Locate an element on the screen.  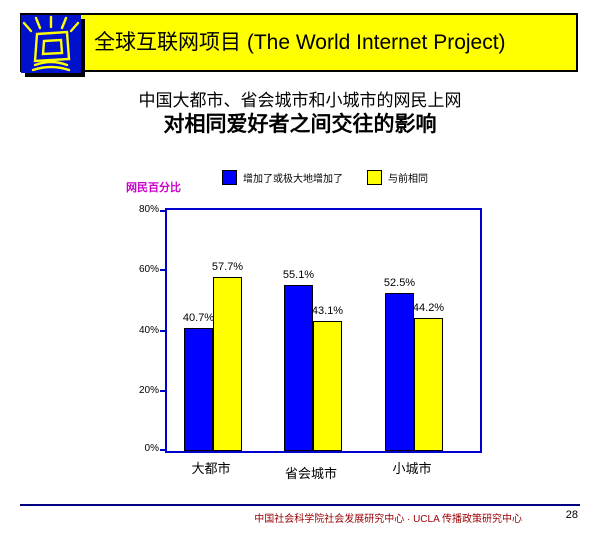
bar-value-label: 43.1% is located at coordinates (327, 311).